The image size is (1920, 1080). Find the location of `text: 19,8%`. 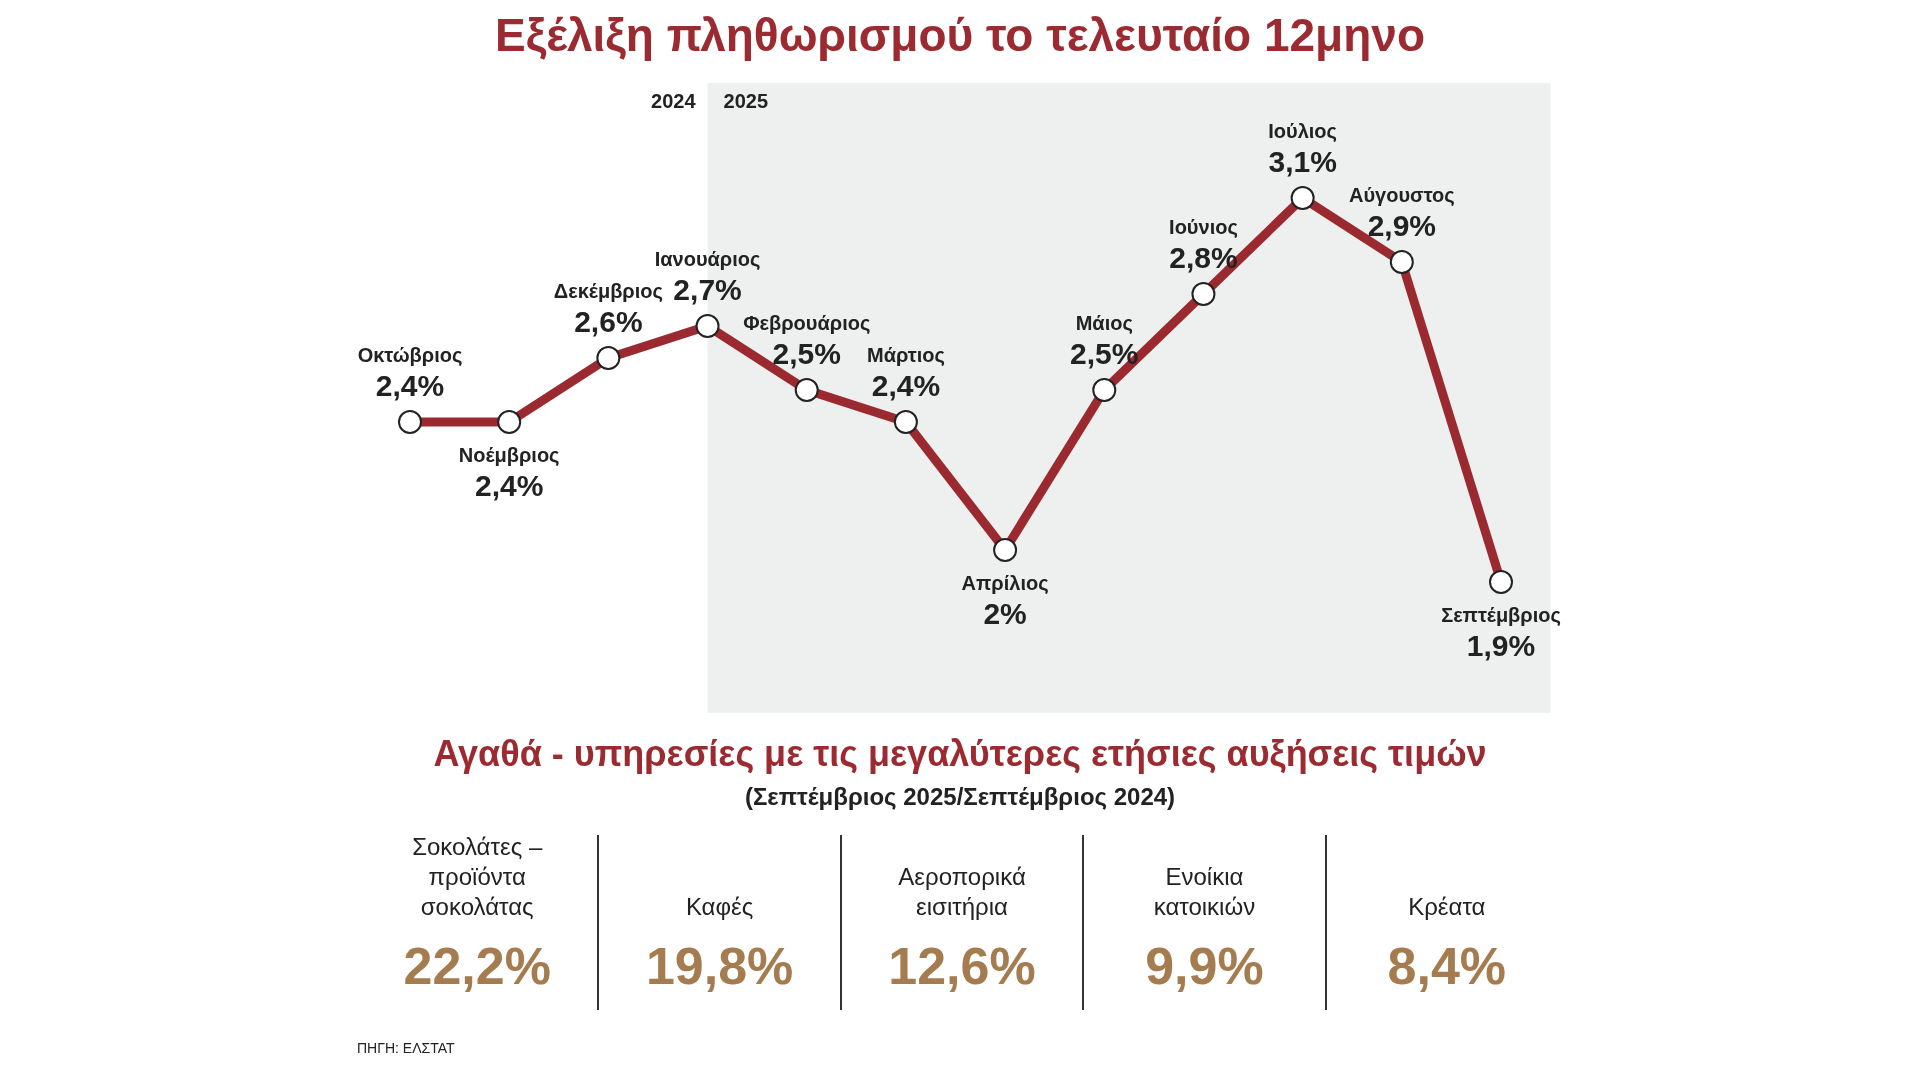

text: 19,8% is located at coordinates (719, 966).